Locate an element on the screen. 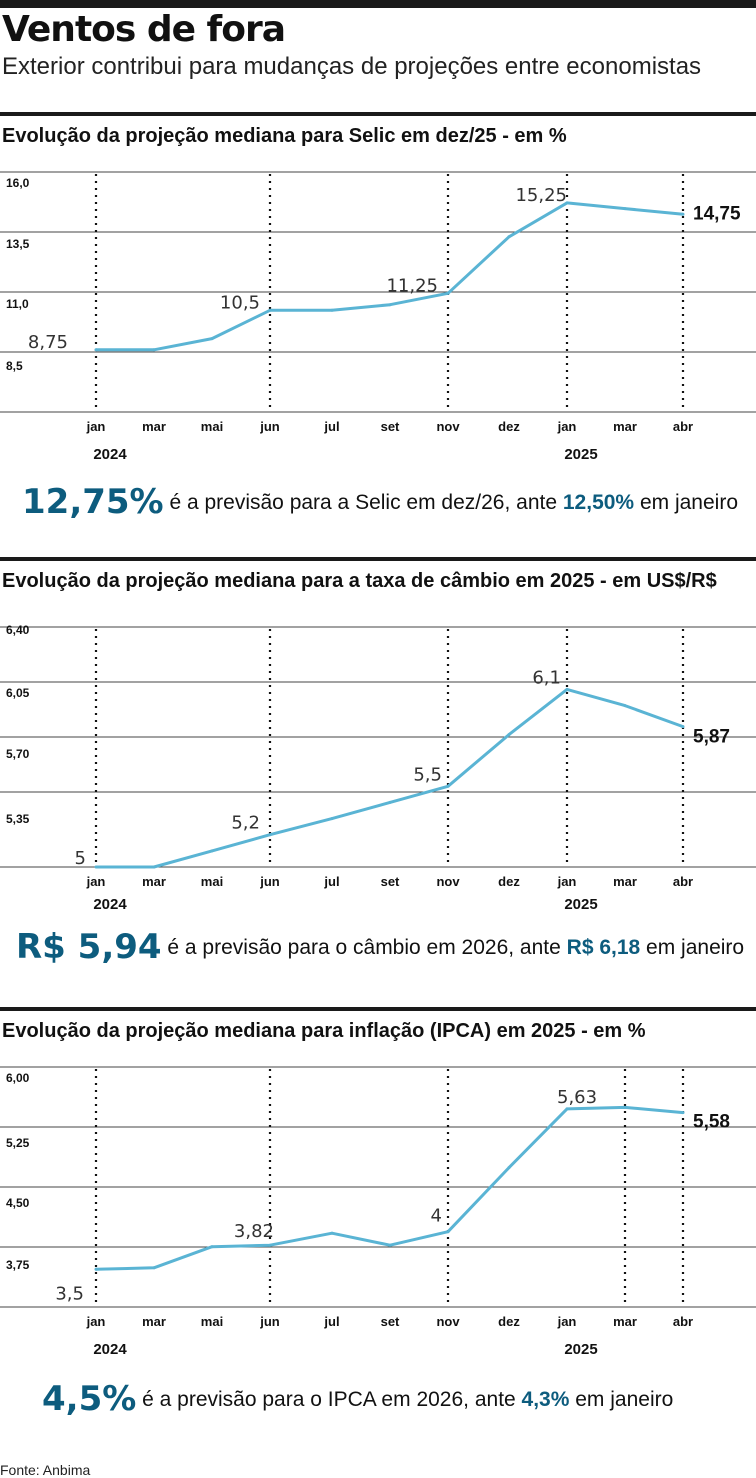 This screenshot has width=756, height=1478. data-label: 5,58 is located at coordinates (711, 1122).